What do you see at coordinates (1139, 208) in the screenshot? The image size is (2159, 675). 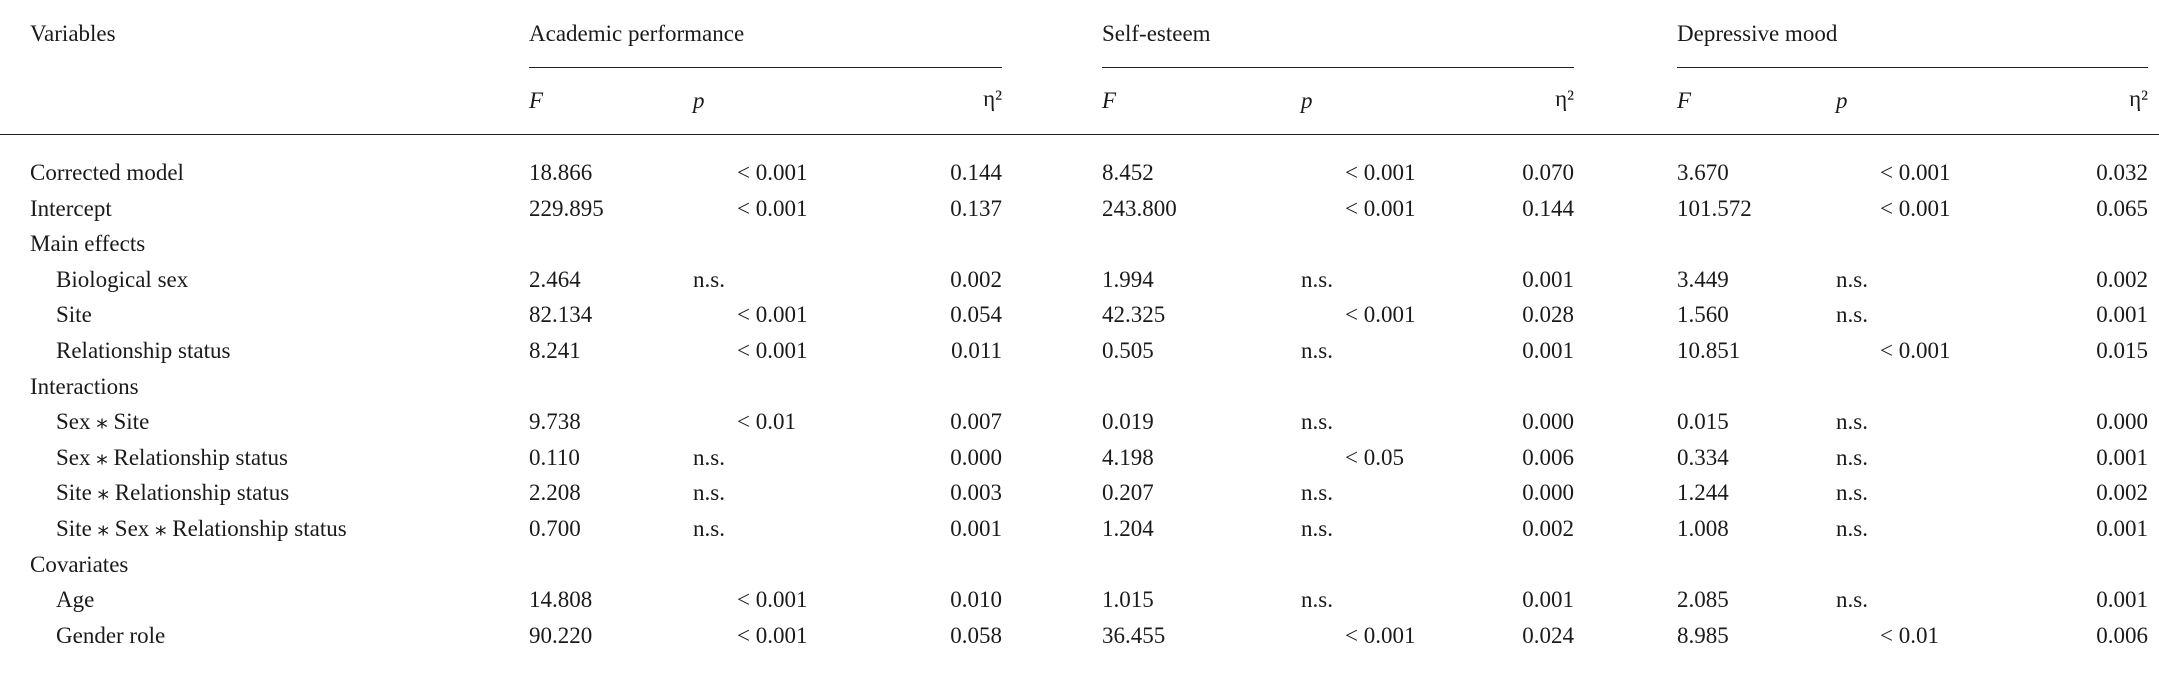 I see `cell: 243.800` at bounding box center [1139, 208].